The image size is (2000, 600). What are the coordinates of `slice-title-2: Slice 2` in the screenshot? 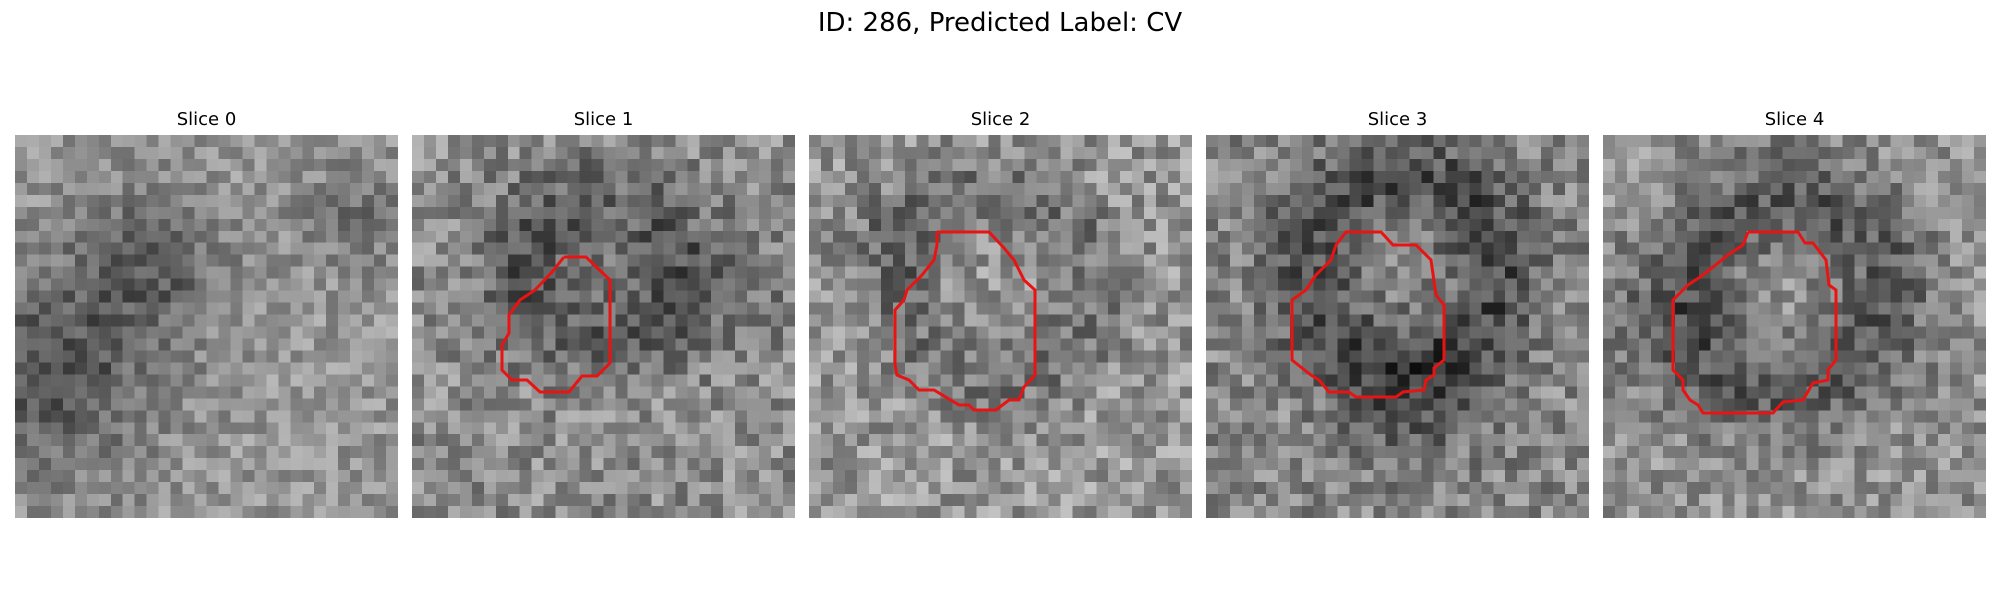 It's located at (1000, 119).